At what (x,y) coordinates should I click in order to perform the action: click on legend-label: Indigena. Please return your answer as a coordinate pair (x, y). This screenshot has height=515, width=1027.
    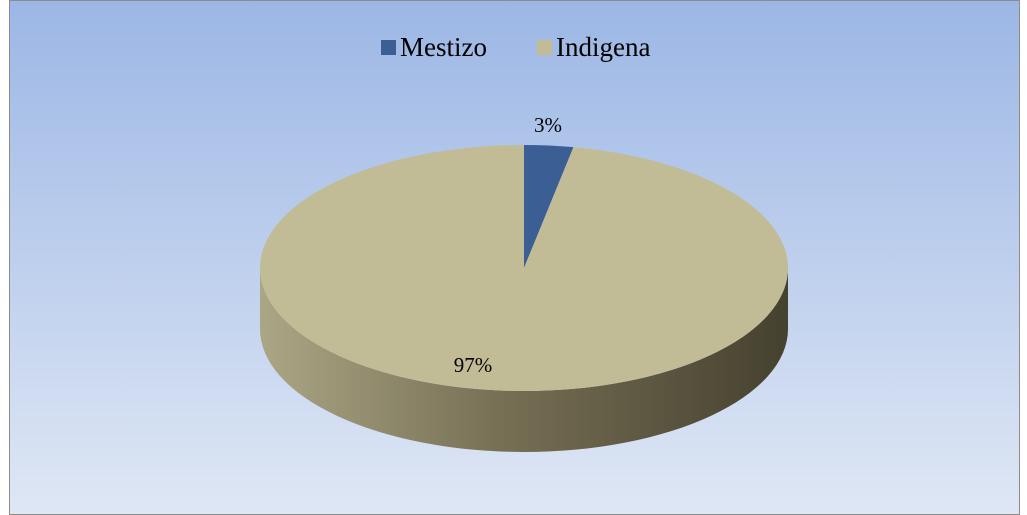
    Looking at the image, I should click on (603, 47).